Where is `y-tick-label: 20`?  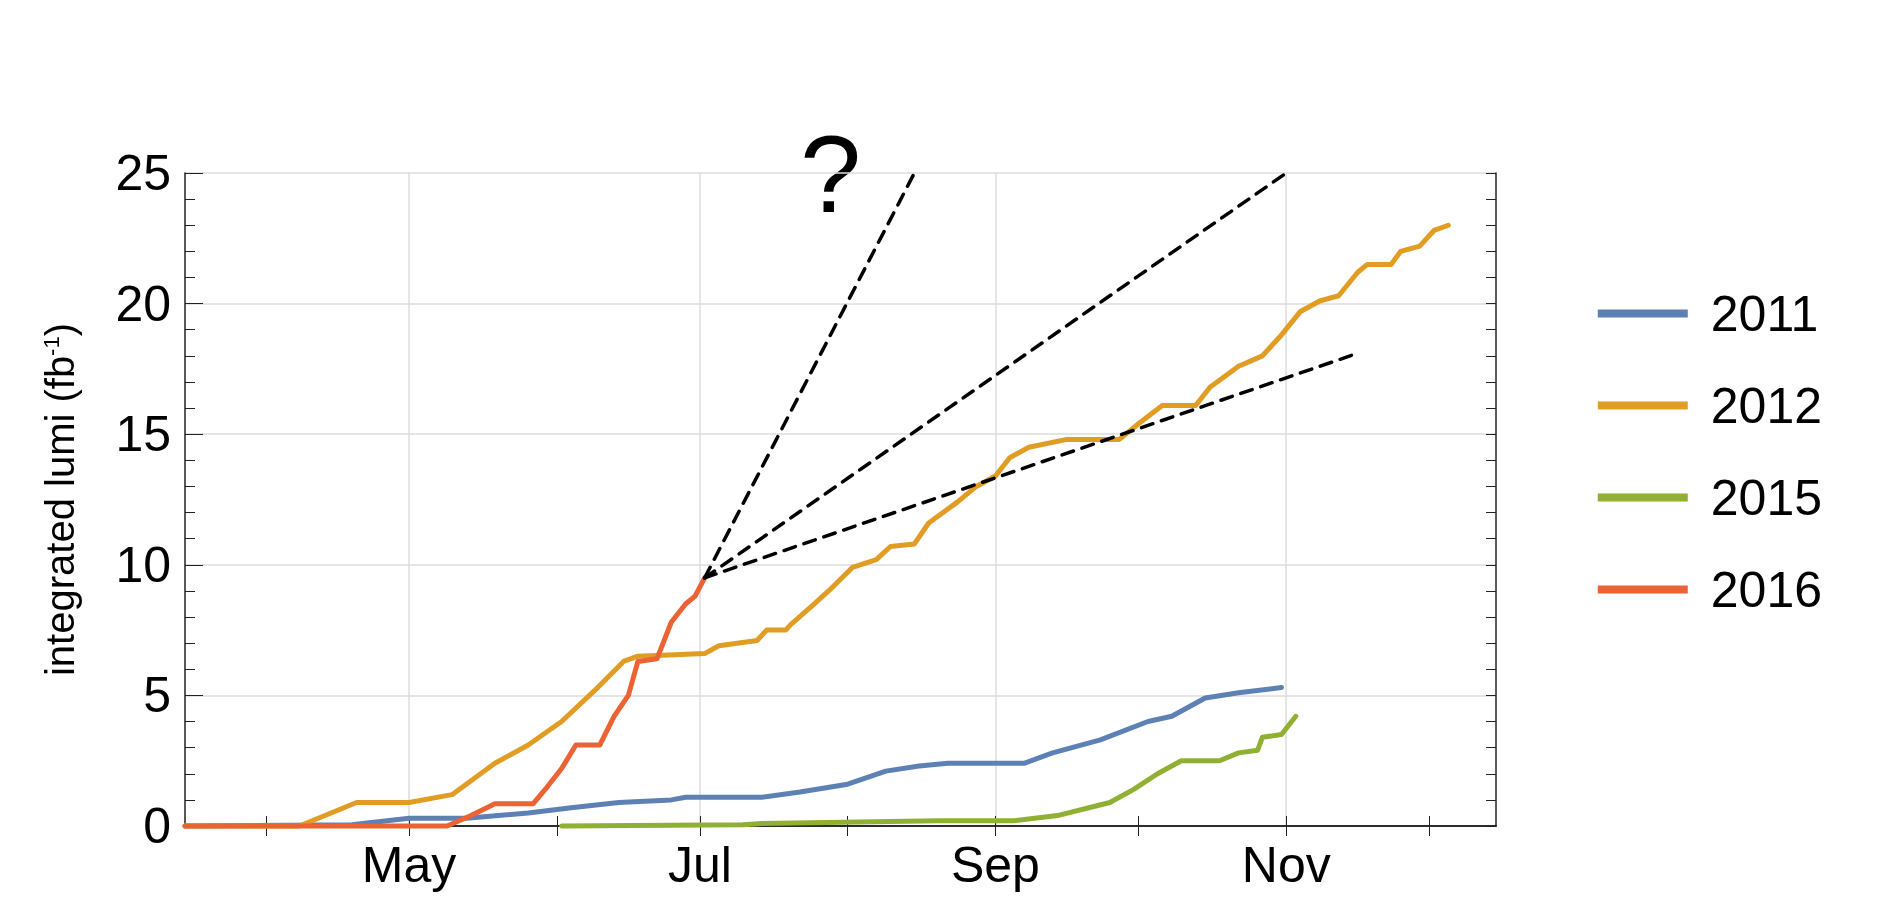 y-tick-label: 20 is located at coordinates (143, 303).